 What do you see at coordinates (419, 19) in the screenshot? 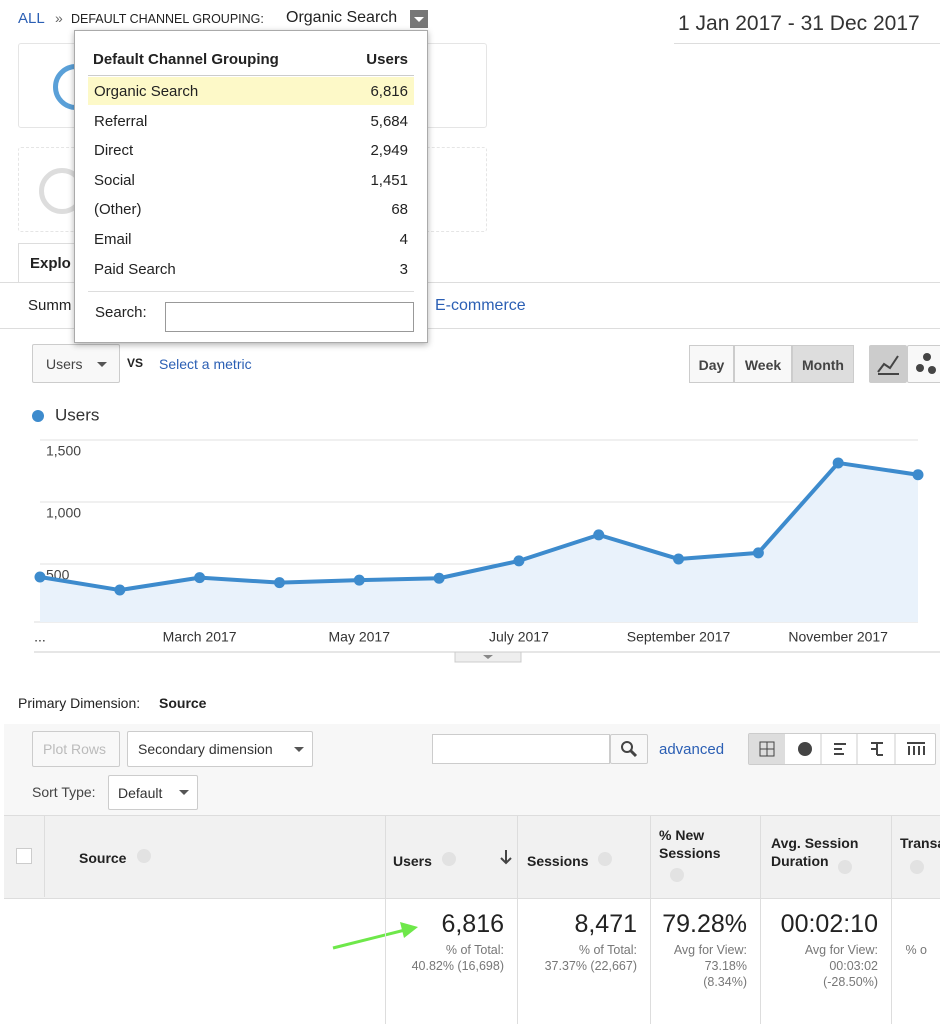
I see `breadcrumb-dropdown` at bounding box center [419, 19].